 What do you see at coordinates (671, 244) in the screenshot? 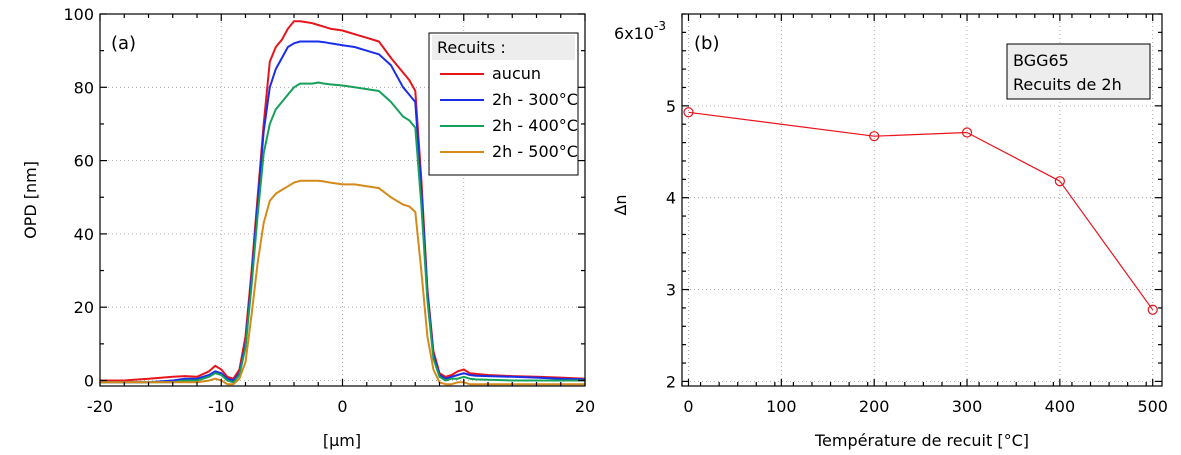
I see `chart-b-y-tick-labels: 2 3 4 5` at bounding box center [671, 244].